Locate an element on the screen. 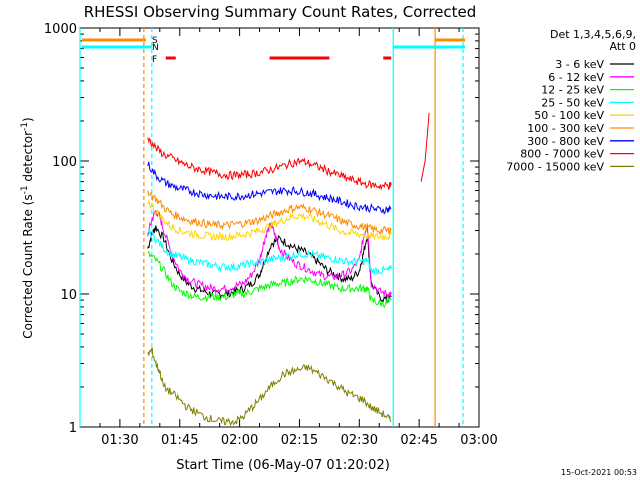 This screenshot has height=480, width=640. legend-label: 800 - 7000 keV is located at coordinates (562, 154).